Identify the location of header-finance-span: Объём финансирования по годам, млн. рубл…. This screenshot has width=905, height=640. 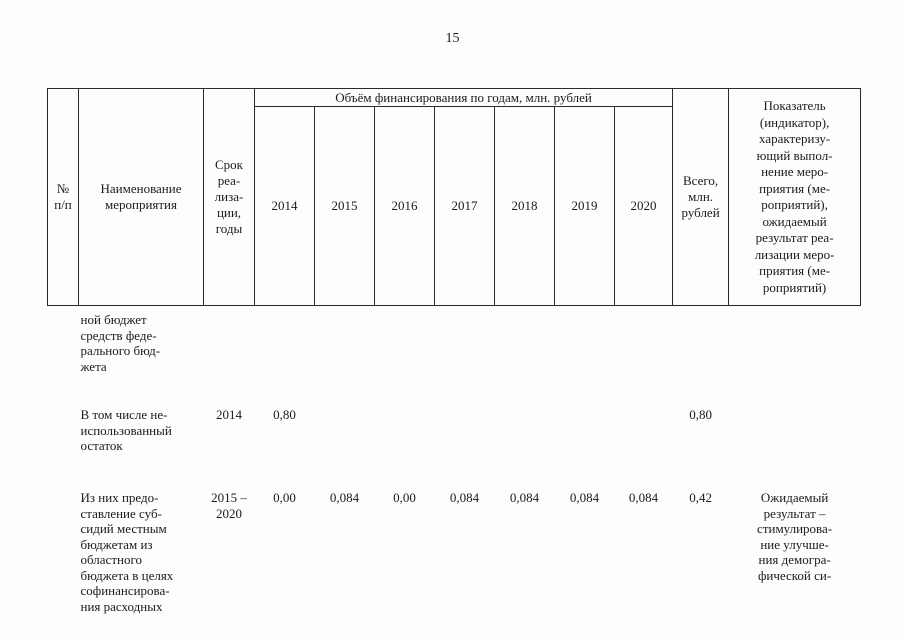
(463, 97).